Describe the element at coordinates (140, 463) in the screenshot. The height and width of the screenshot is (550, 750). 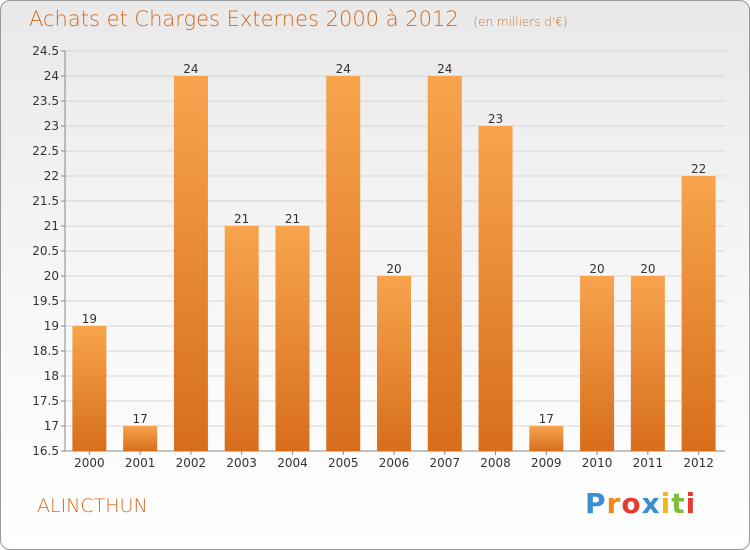
I see `x-tick-label: 2001` at that location.